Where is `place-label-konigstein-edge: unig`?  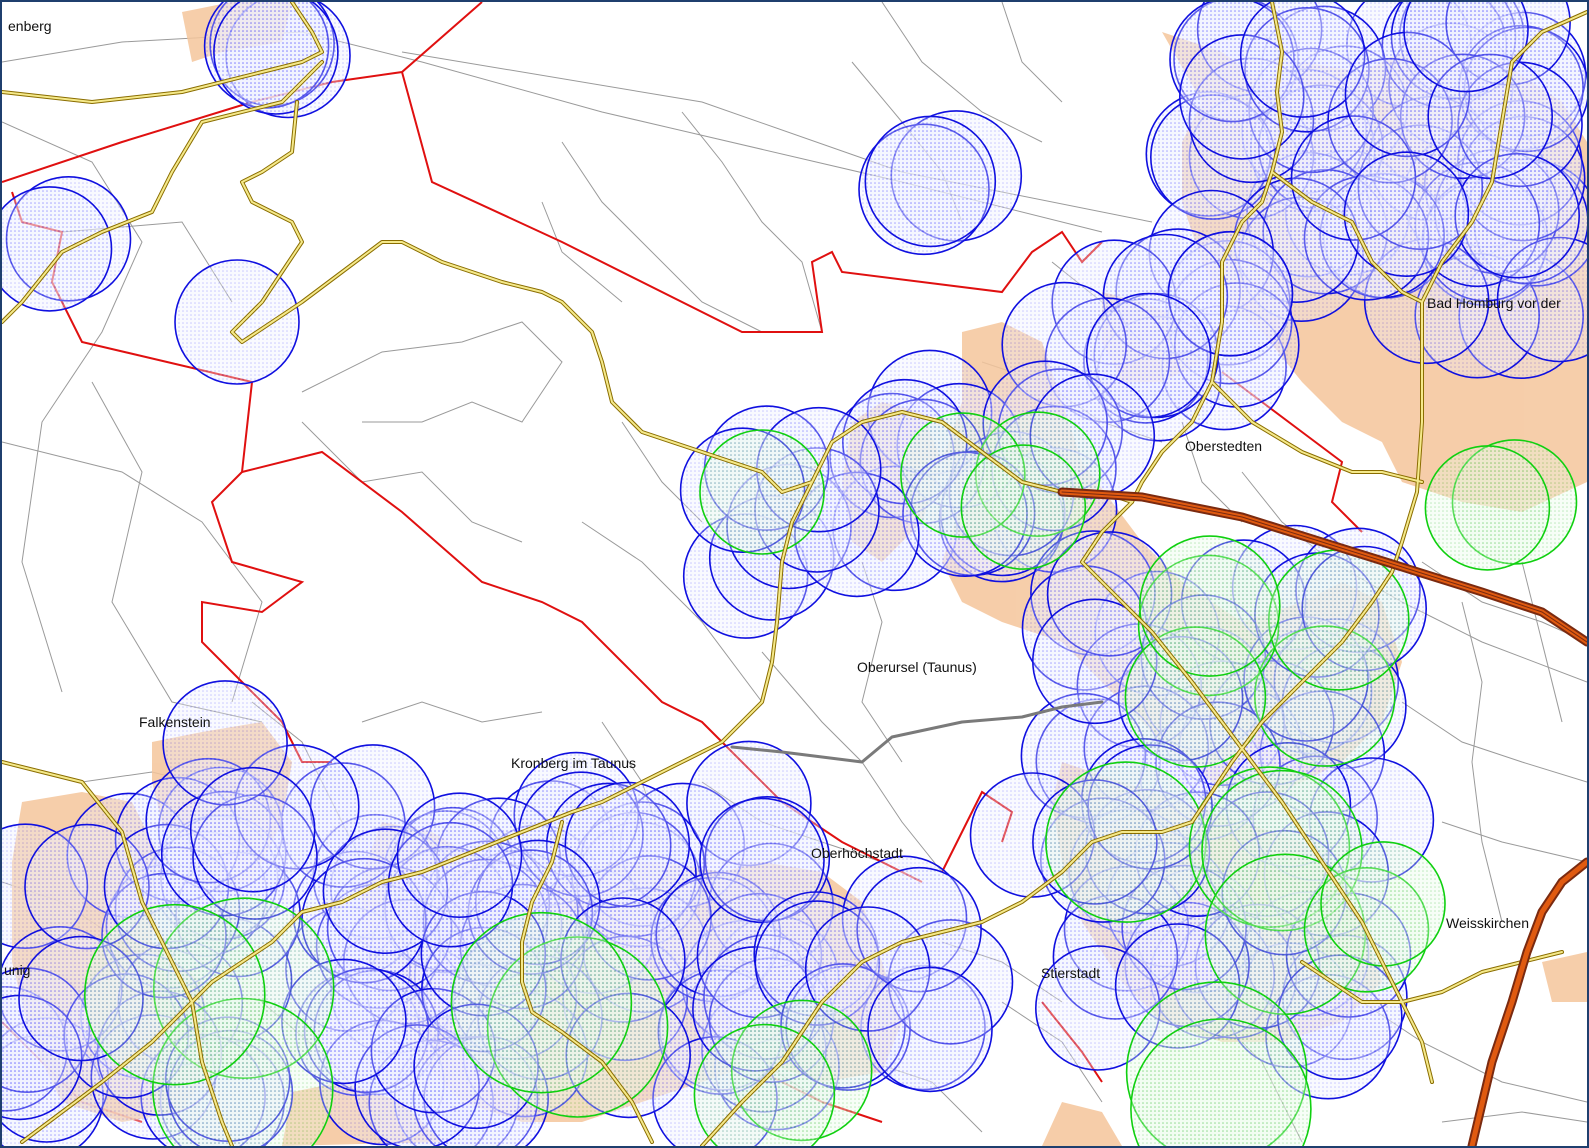
place-label-konigstein-edge: unig is located at coordinates (17, 970).